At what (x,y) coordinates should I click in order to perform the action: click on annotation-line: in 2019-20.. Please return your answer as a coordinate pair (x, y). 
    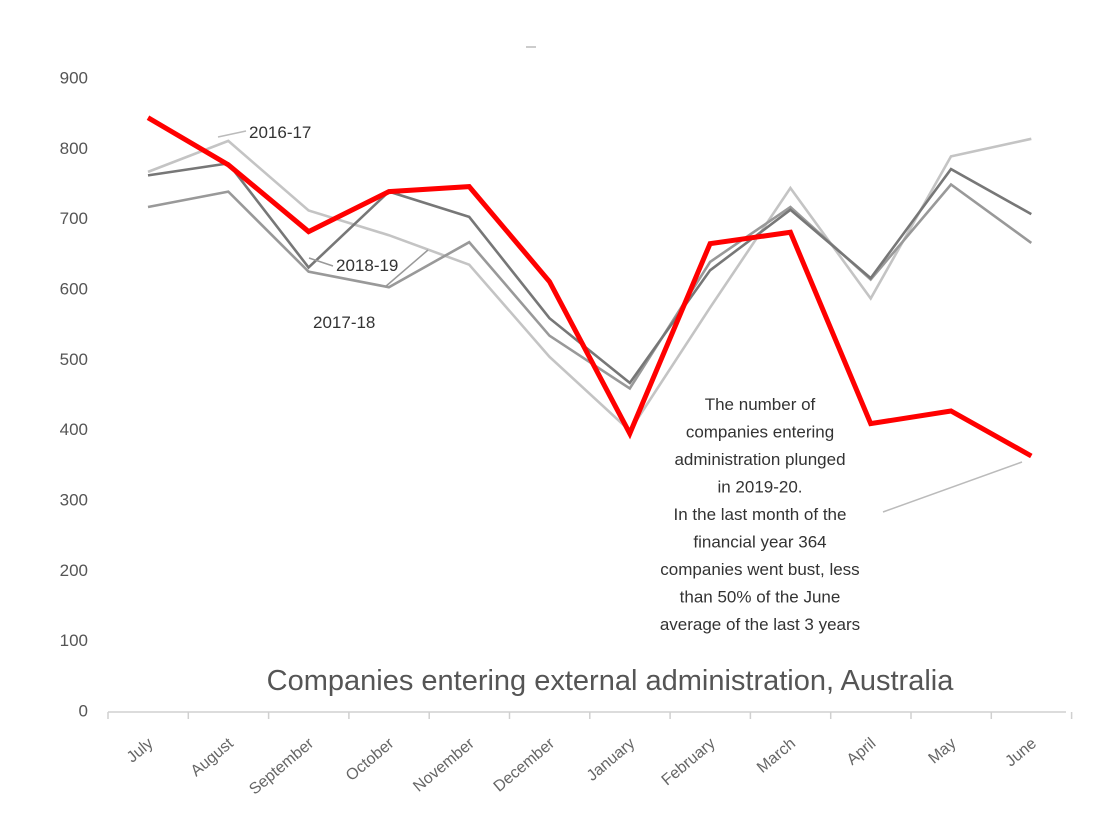
    Looking at the image, I should click on (759, 487).